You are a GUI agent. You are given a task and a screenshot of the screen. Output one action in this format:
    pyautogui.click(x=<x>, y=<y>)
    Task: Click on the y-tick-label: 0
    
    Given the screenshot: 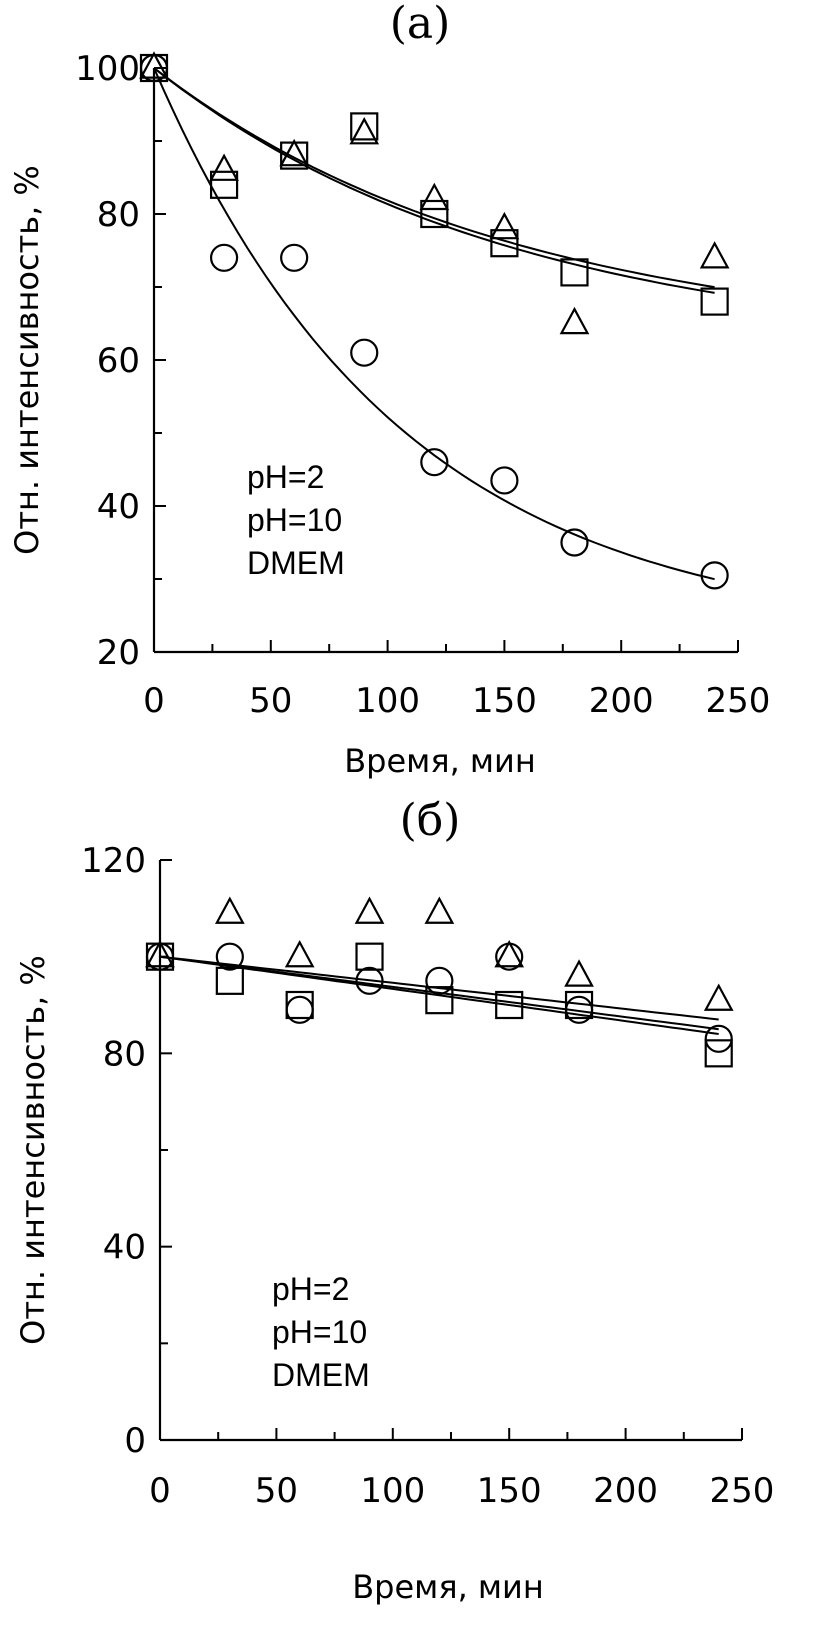 What is the action you would take?
    pyautogui.click(x=135, y=1441)
    